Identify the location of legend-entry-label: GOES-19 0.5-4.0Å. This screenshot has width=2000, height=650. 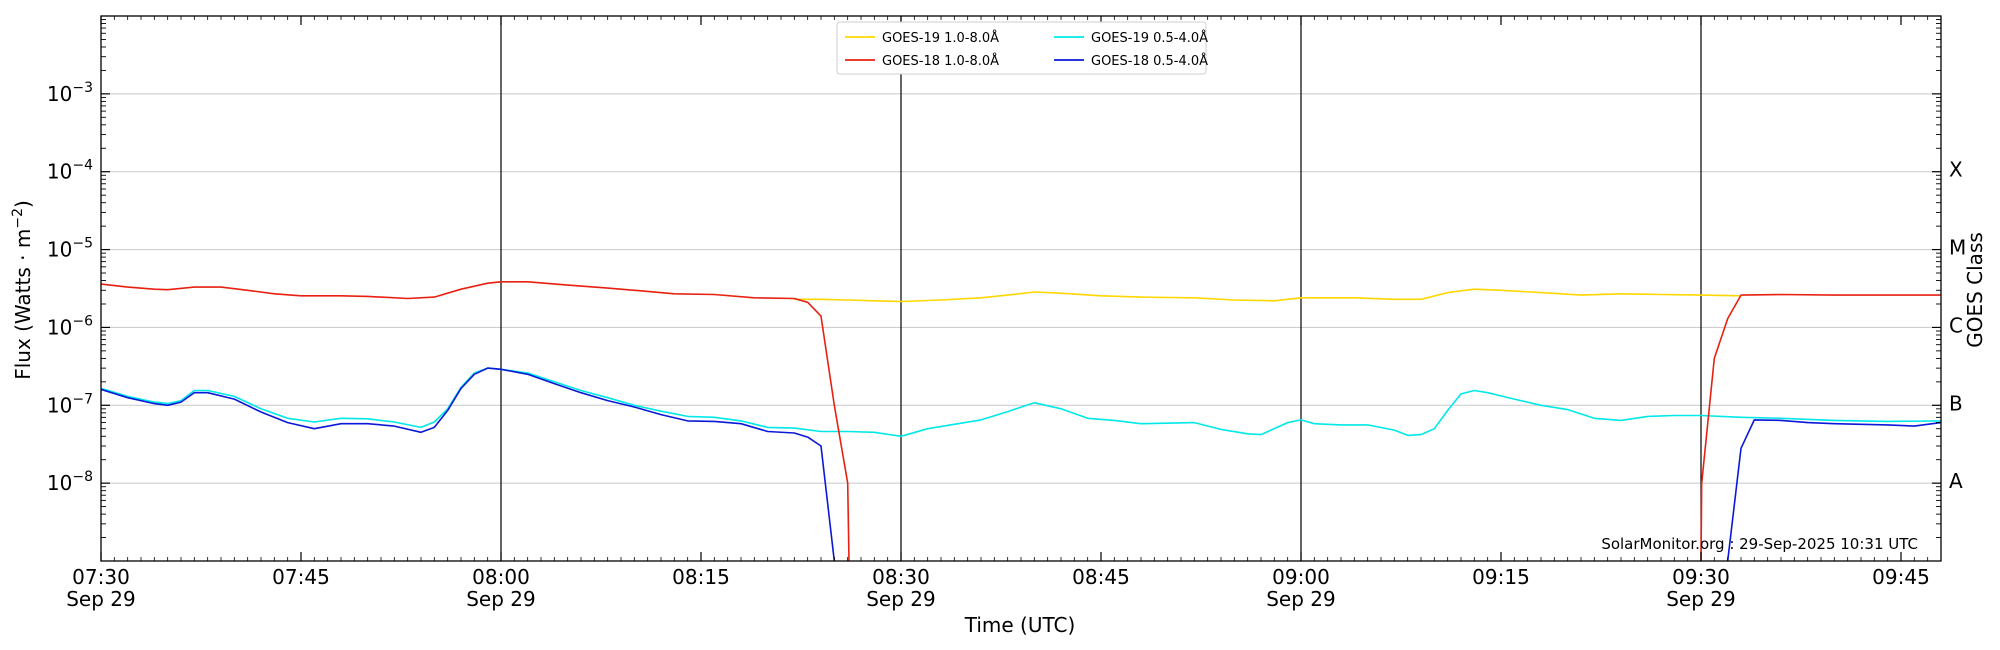
(1149, 38).